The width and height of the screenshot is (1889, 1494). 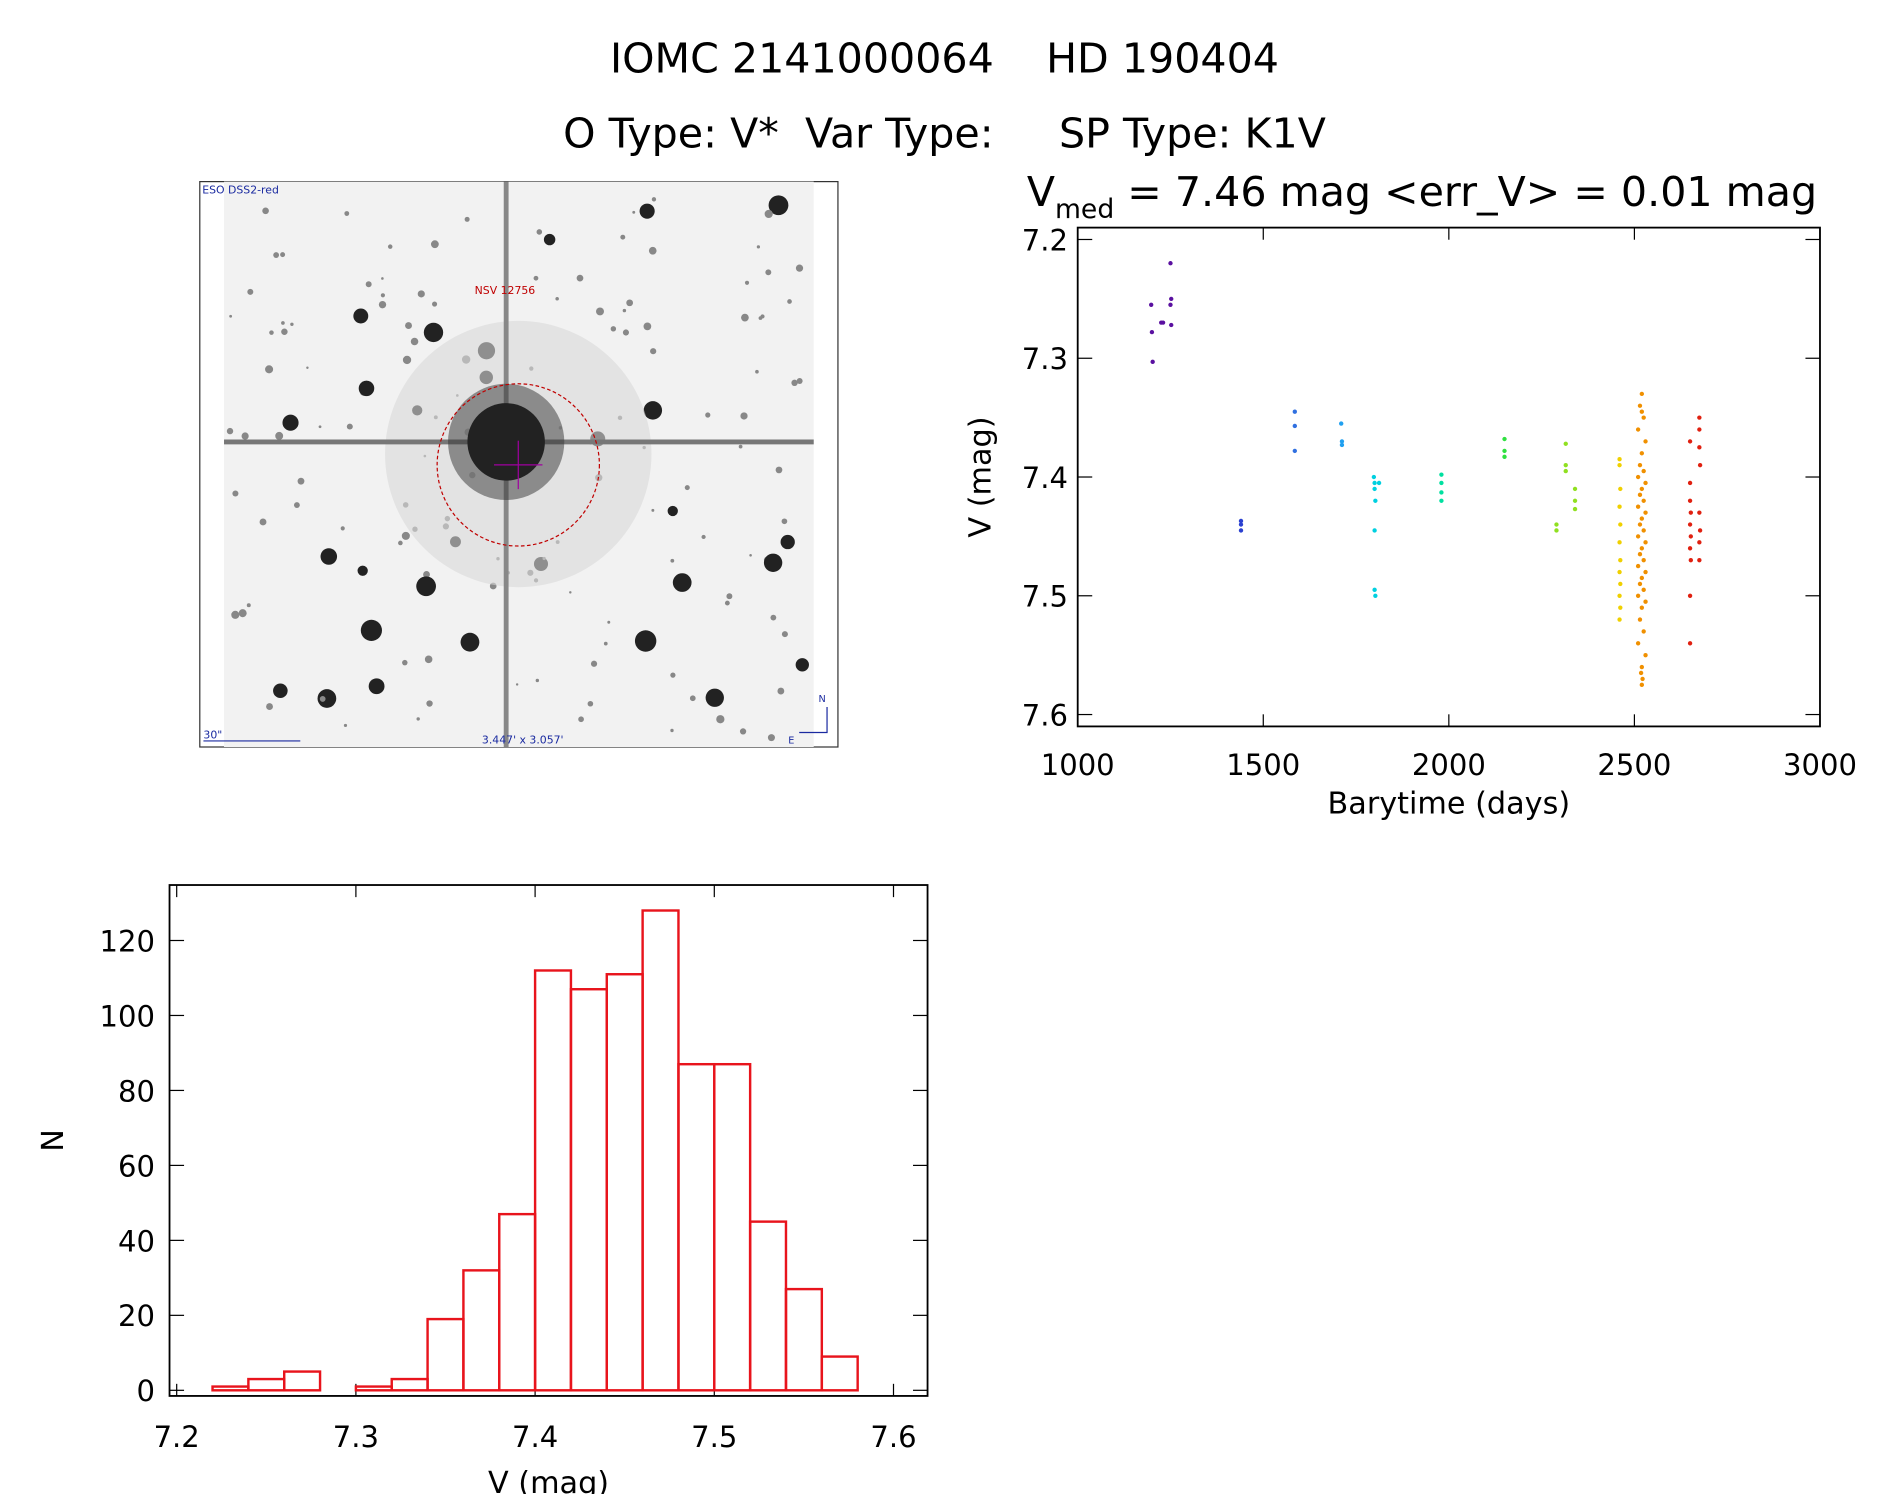 I want to click on y-tick-label: 7.3, so click(x=1045, y=359).